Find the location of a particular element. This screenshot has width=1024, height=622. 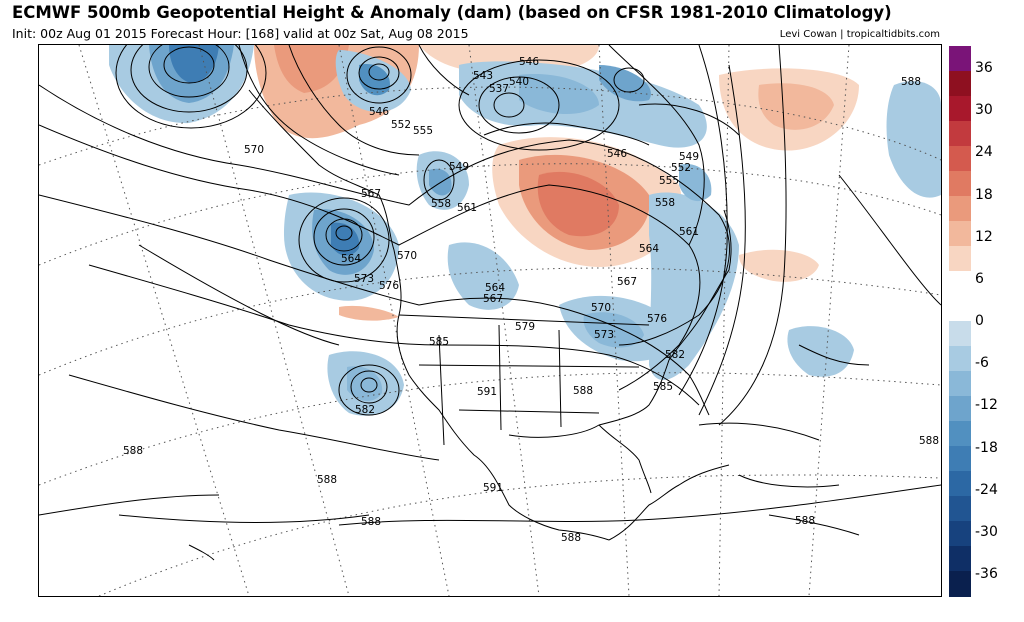

colorbar-label: -12 is located at coordinates (986, 405).